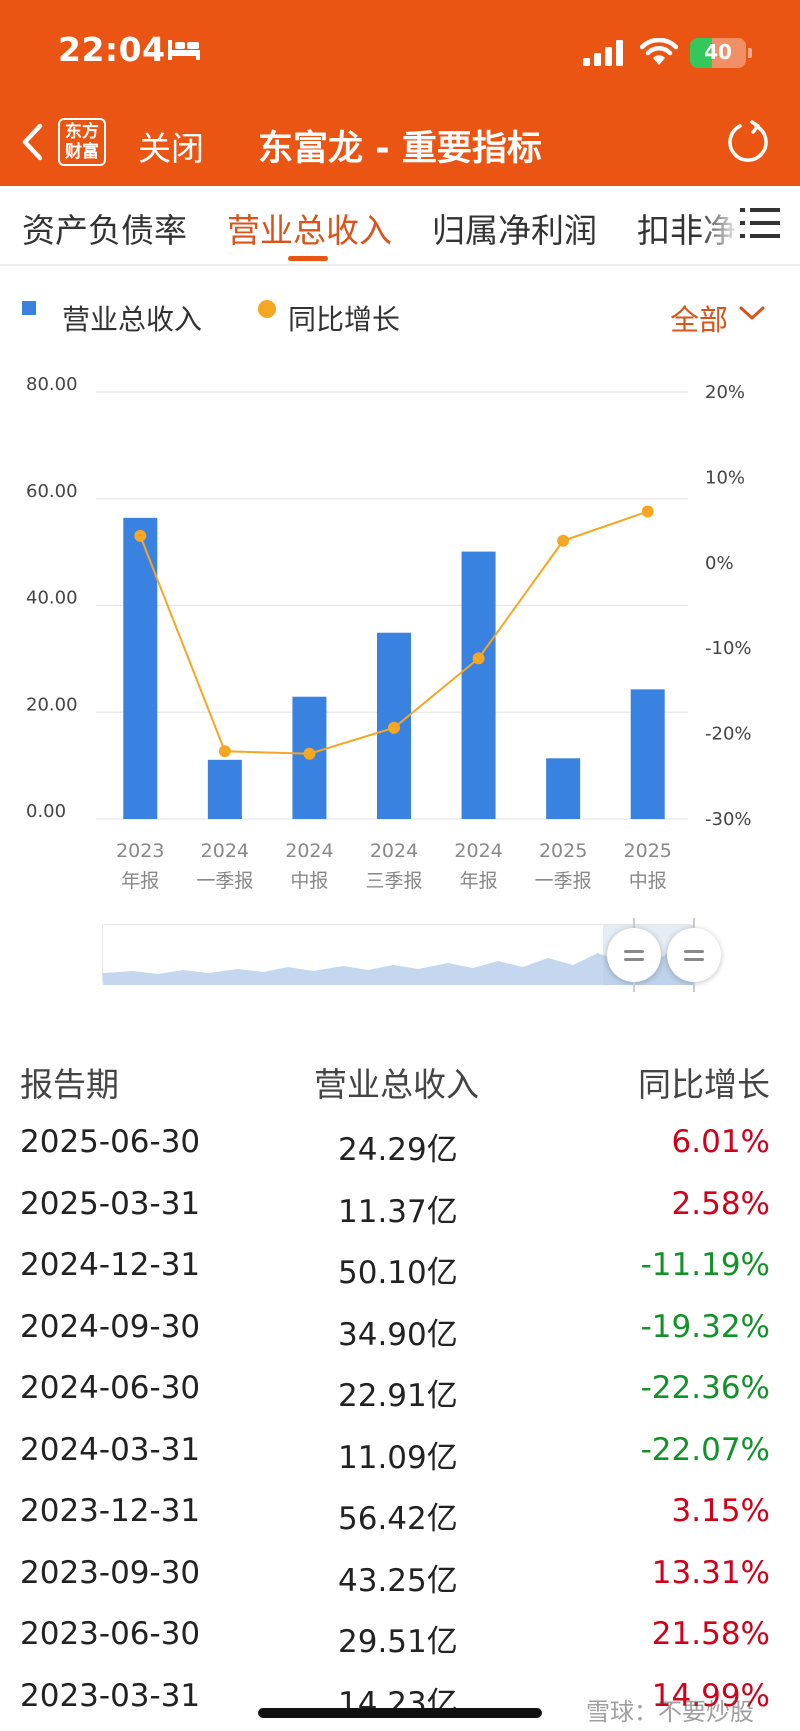  Describe the element at coordinates (132, 319) in the screenshot. I see `legend-revenue-label: 营业总收入` at that location.